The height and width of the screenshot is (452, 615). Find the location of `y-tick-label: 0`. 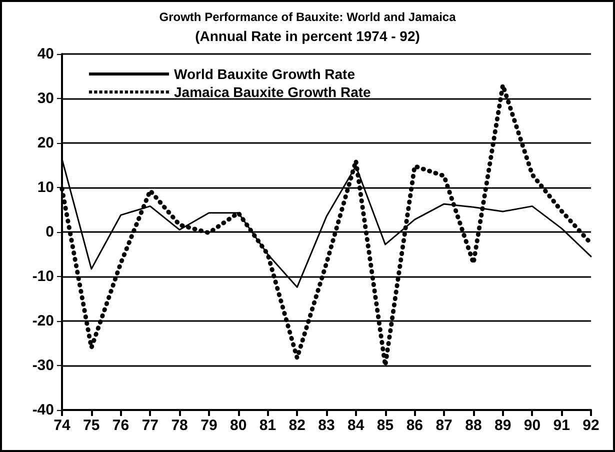

y-tick-label: 0 is located at coordinates (50, 232).